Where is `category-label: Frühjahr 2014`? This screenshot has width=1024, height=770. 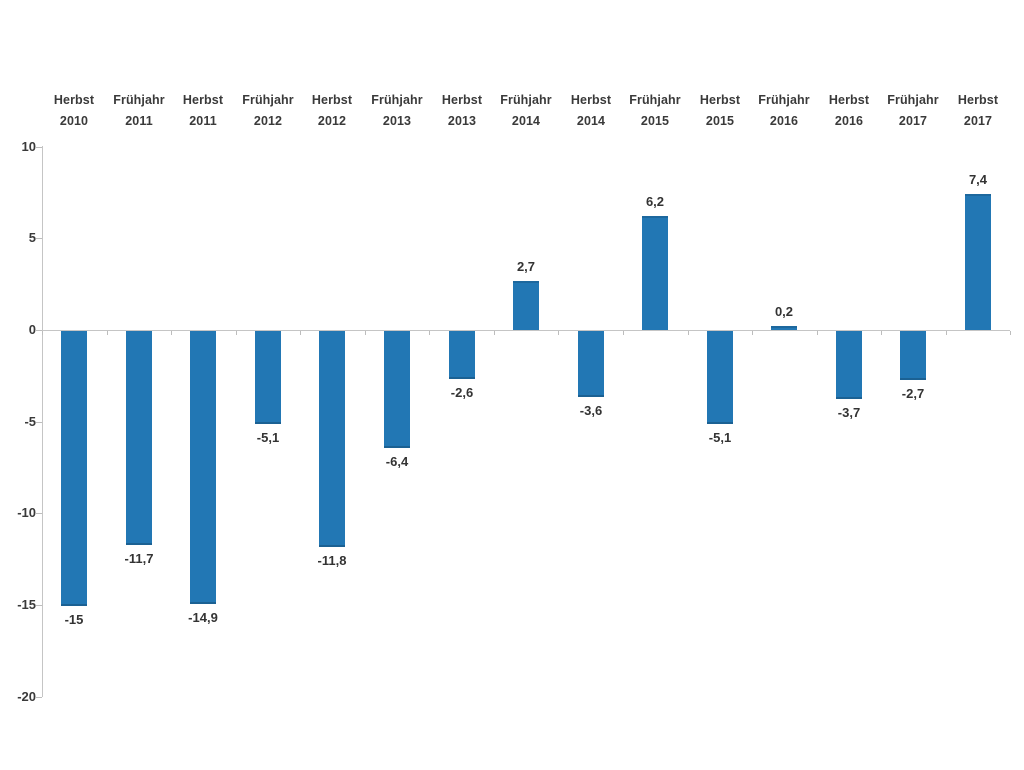
category-label: Frühjahr 2014 is located at coordinates (526, 111).